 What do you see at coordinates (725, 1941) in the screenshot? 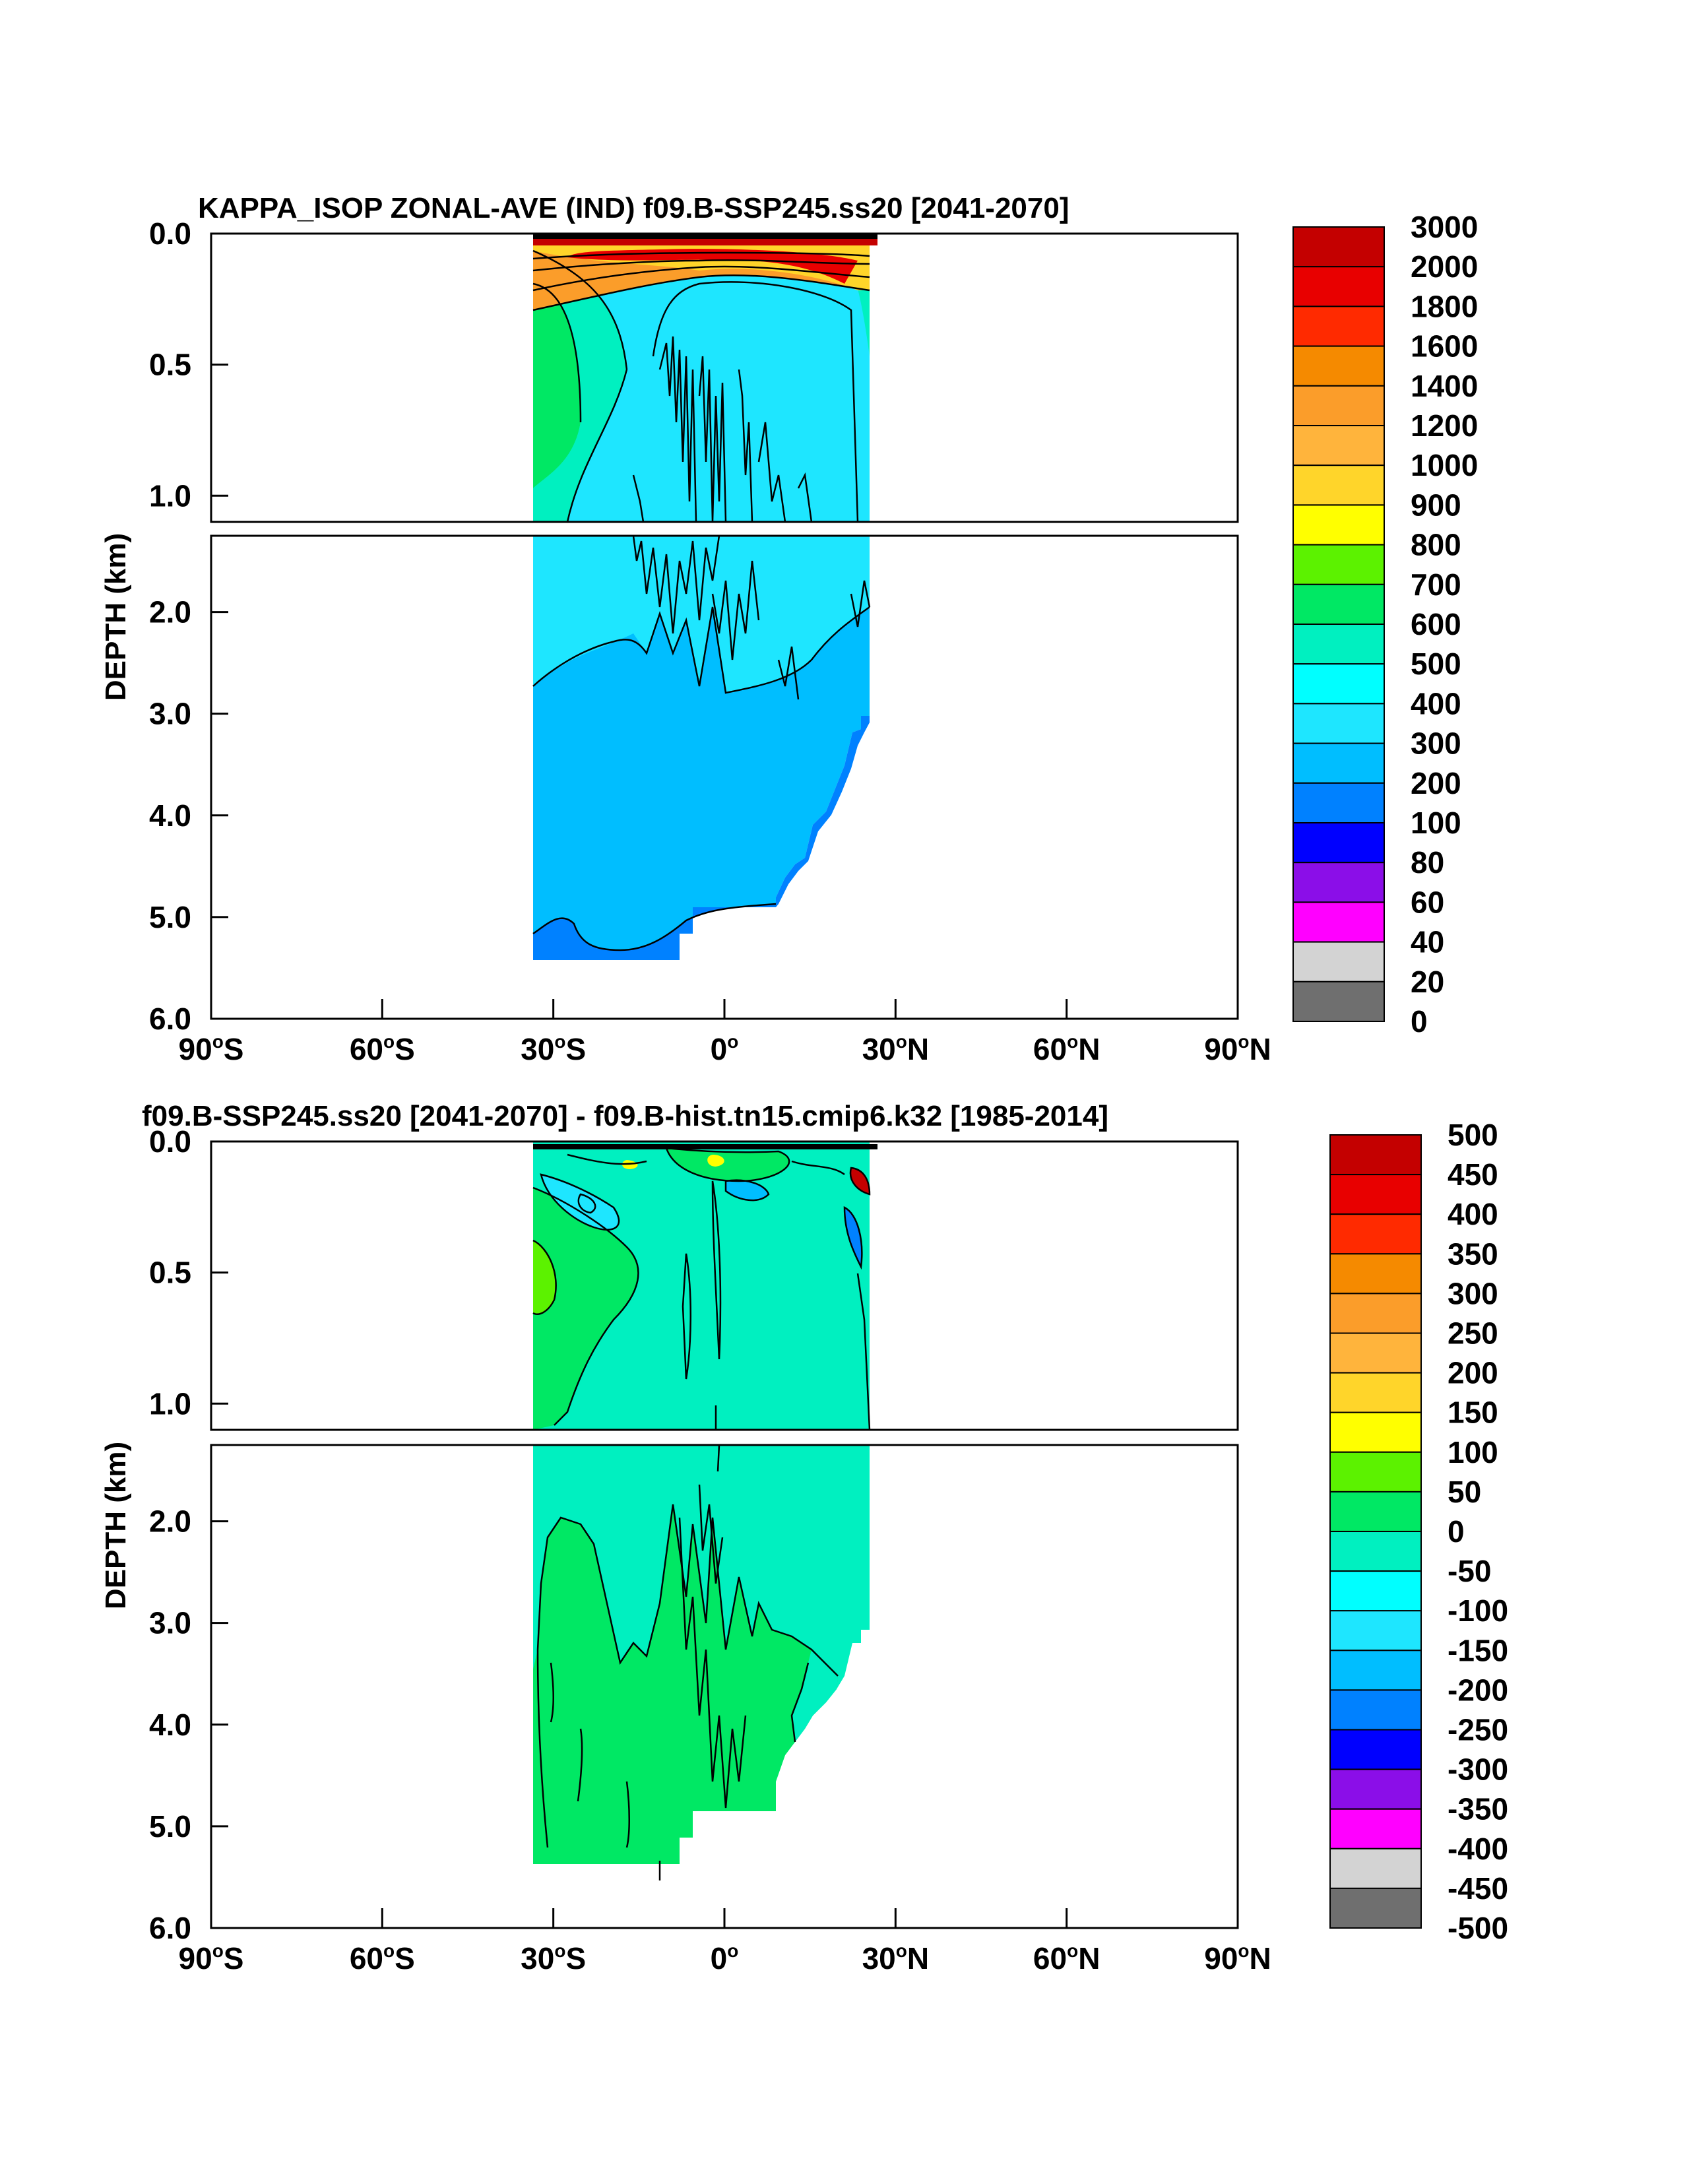
I see `panel-b-xticks: 90oS 60oS 30oS 0o 30oN 60oN 90oN` at bounding box center [725, 1941].